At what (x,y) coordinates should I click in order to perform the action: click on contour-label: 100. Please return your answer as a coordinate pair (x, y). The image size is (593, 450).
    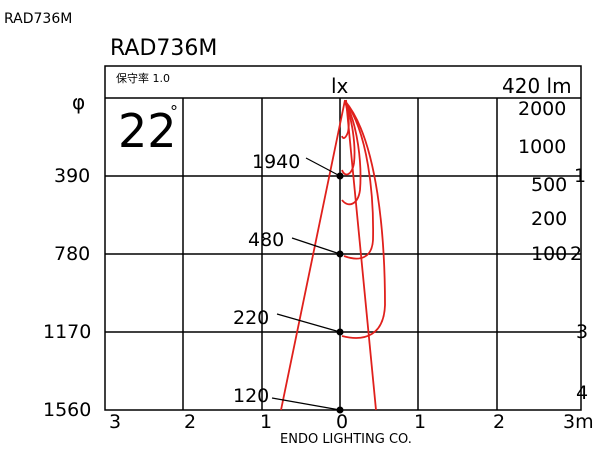
    Looking at the image, I should click on (549, 254).